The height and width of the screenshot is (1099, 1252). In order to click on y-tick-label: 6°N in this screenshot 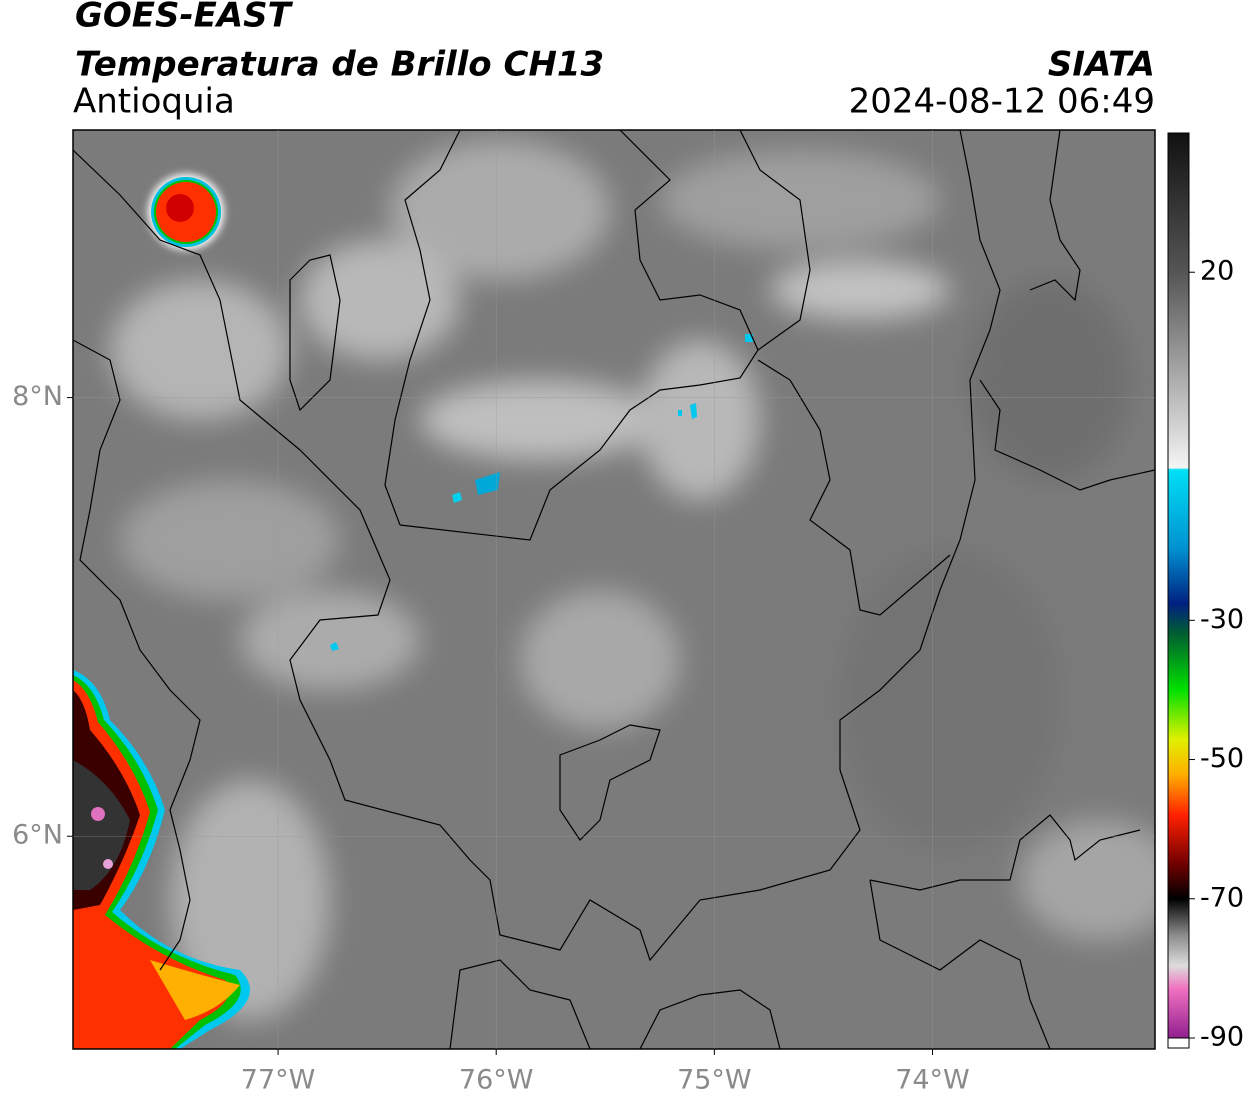, I will do `click(37, 835)`.